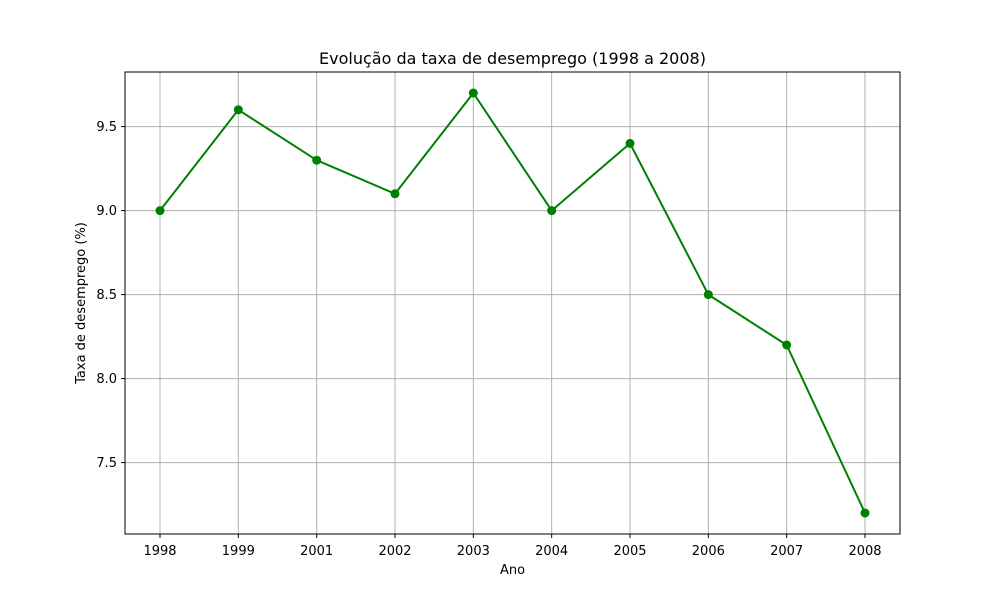 The width and height of the screenshot is (1000, 604). I want to click on y-axis-label: Taxa de desemprego (%), so click(81, 303).